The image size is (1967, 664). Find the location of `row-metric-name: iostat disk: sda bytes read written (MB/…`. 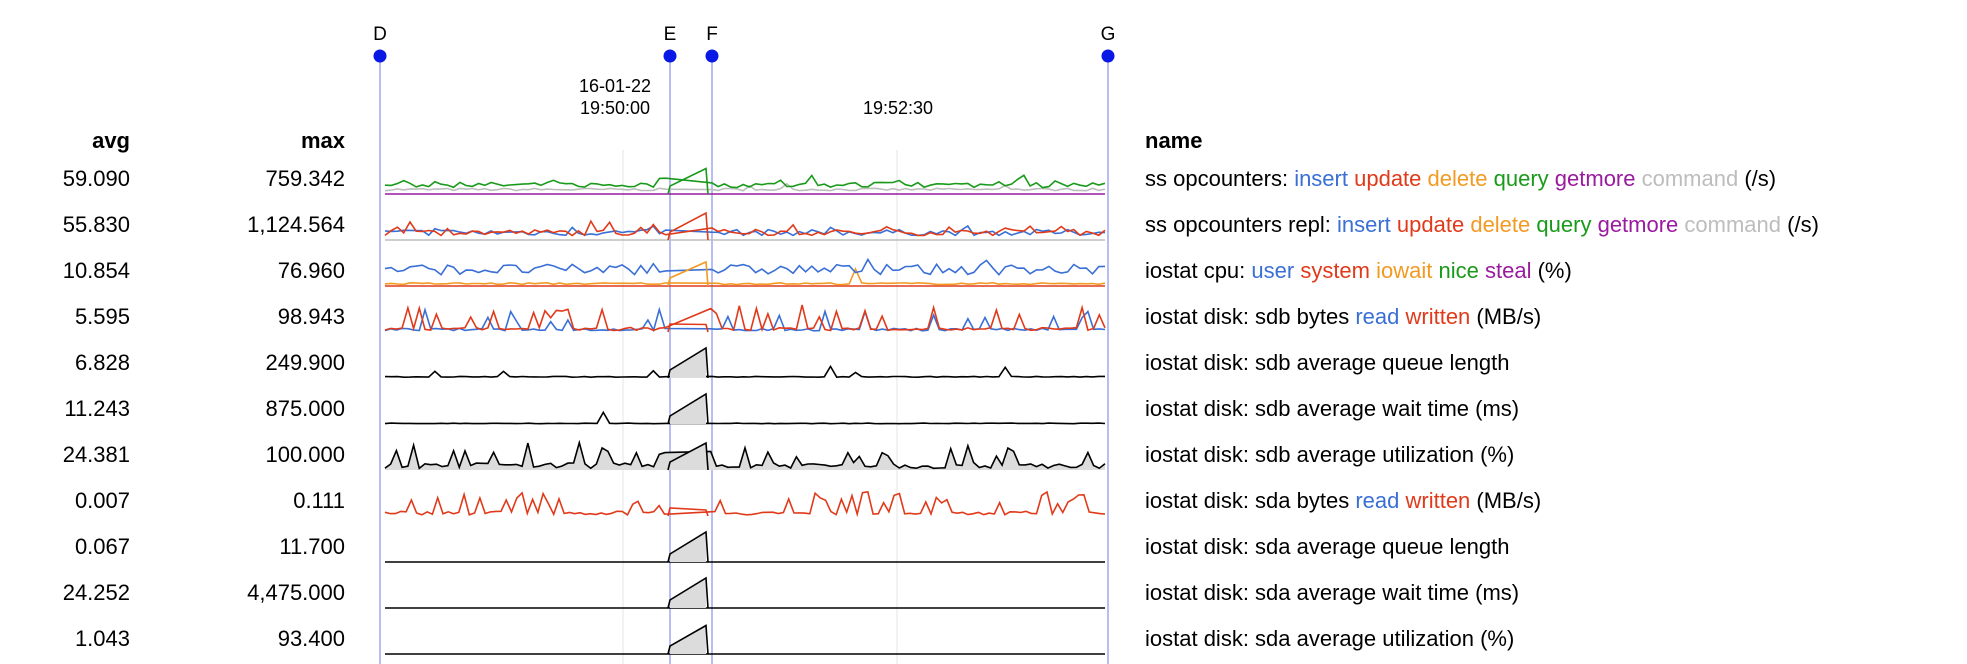

row-metric-name: iostat disk: sda bytes read written (MB/… is located at coordinates (1343, 501).